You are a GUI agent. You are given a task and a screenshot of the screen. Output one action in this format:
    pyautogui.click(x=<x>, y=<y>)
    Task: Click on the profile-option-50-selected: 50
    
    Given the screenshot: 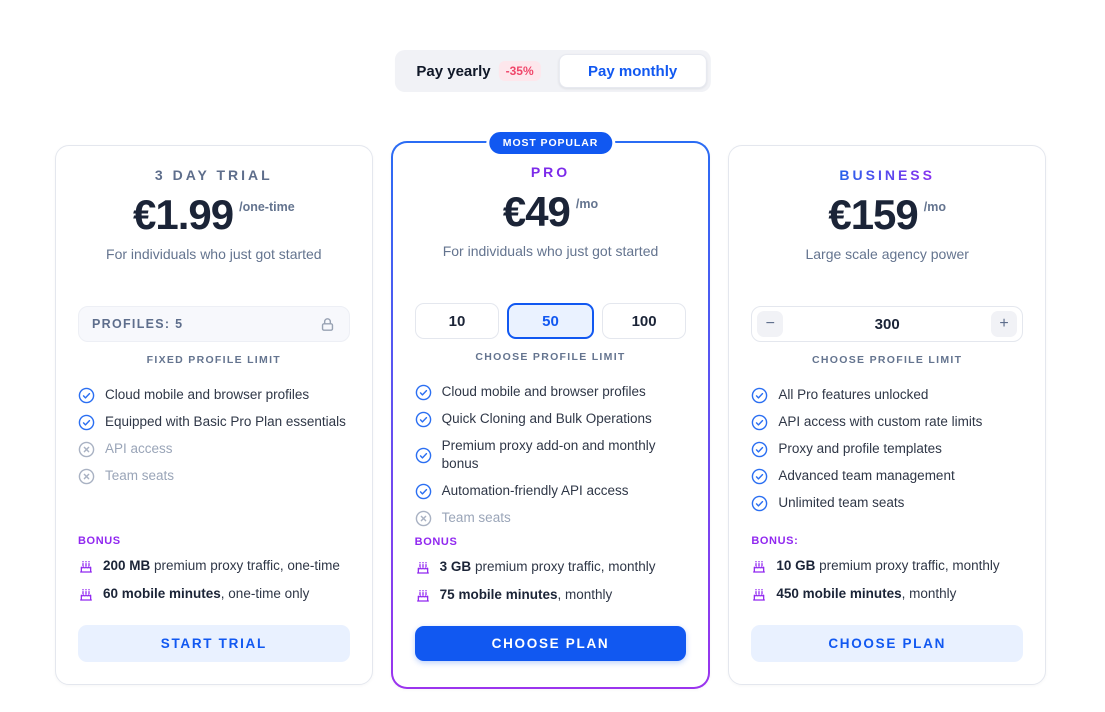 What is the action you would take?
    pyautogui.click(x=550, y=321)
    